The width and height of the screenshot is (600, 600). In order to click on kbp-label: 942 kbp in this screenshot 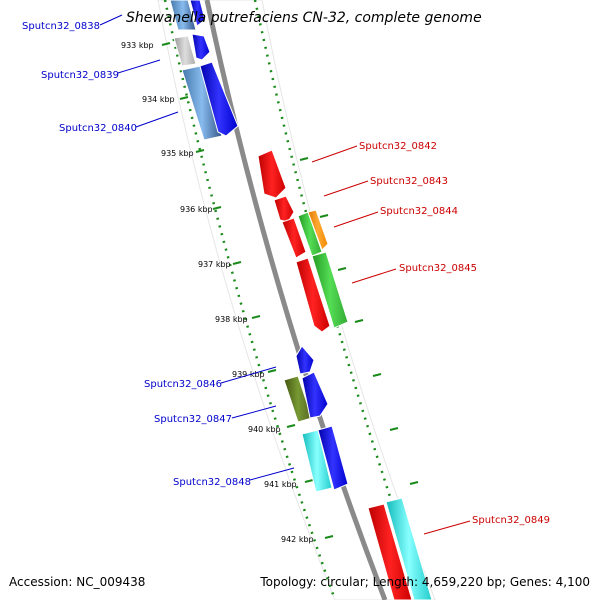, I will do `click(297, 539)`.